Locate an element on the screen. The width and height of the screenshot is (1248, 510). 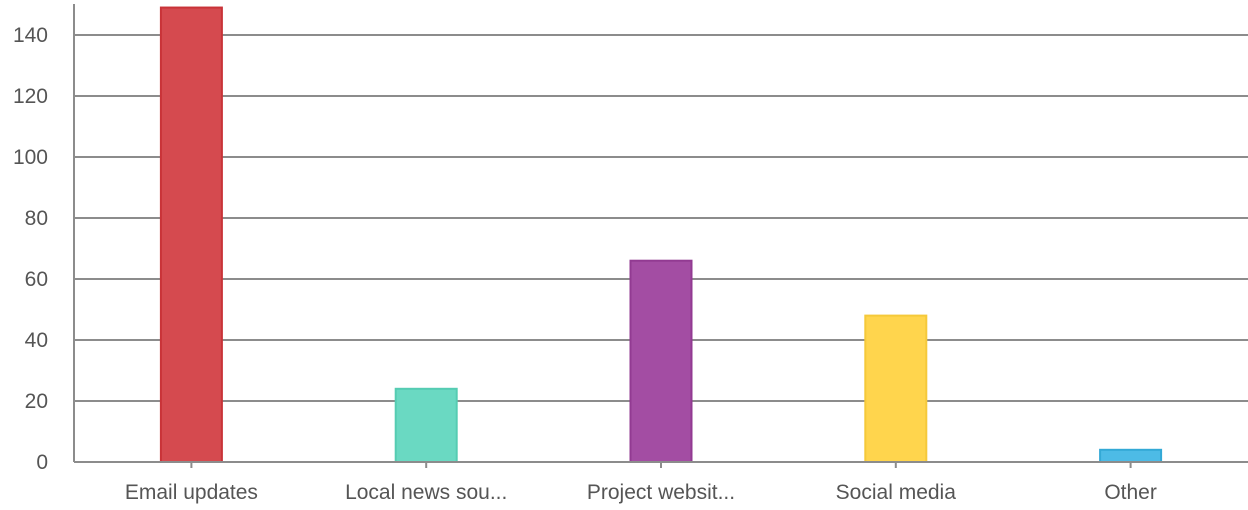
bar-project-websit is located at coordinates (661, 361).